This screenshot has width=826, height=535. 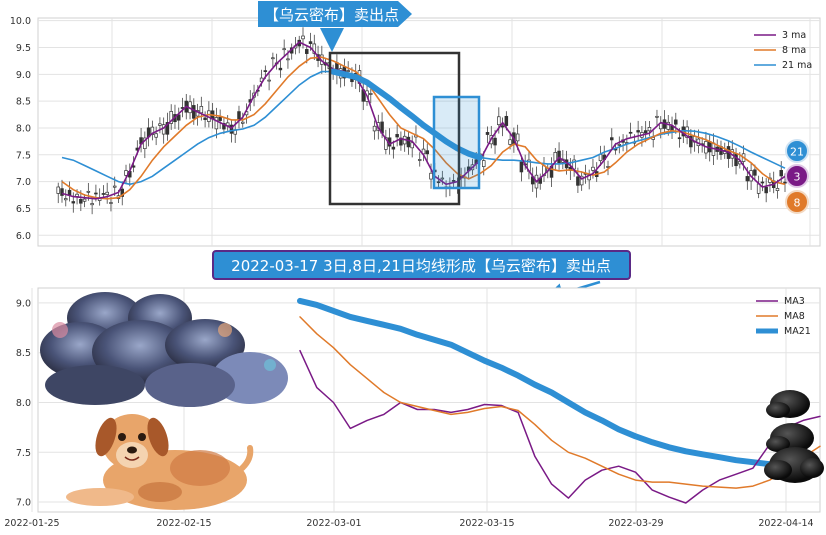 What do you see at coordinates (421, 266) in the screenshot?
I see `middle-banner-text: 2022-03-17 3日,8日,21日均线形成【乌云密布】卖出点` at bounding box center [421, 266].